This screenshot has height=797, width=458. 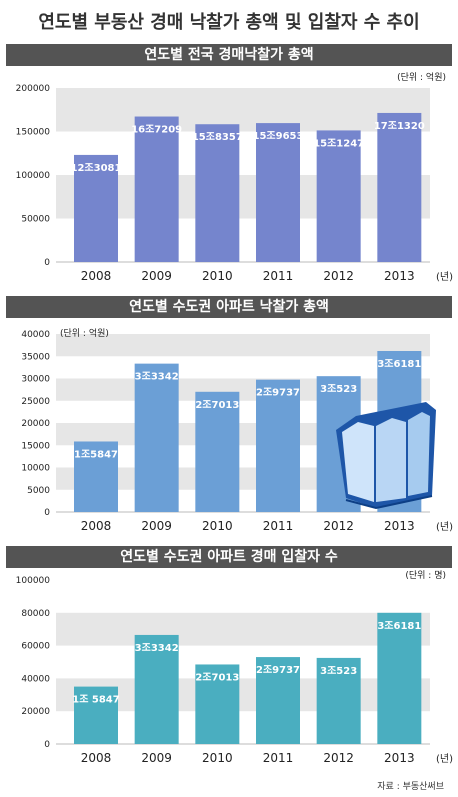 I want to click on y-tick-label: 30000, so click(x=35, y=380).